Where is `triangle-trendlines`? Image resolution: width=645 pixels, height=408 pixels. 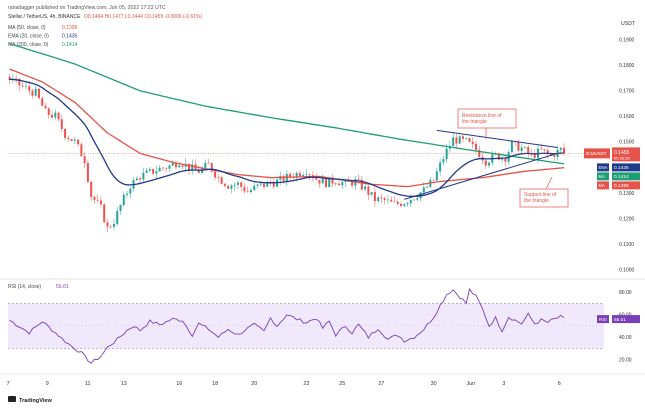
triangle-trendlines is located at coordinates (481, 164).